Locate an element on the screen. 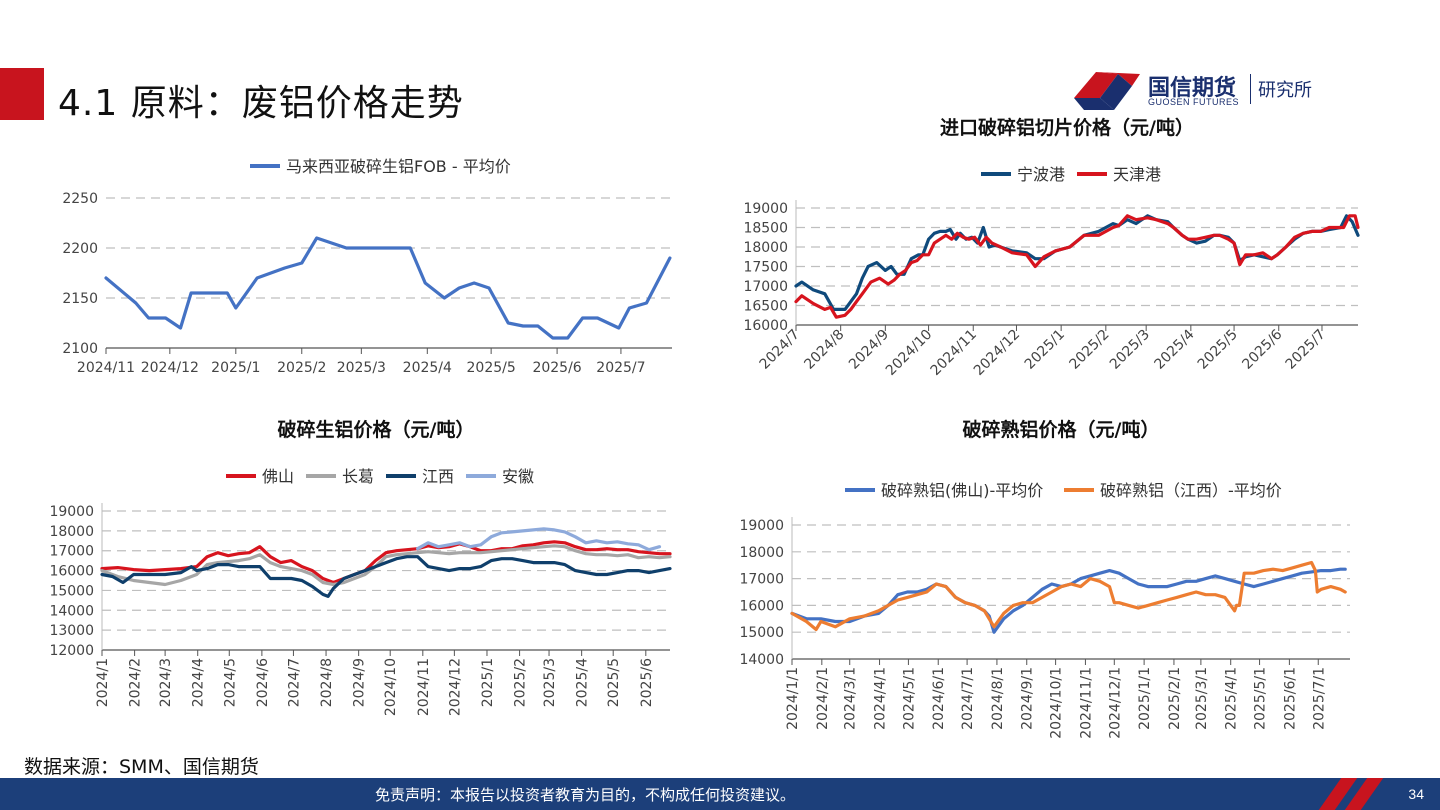  legend-label: 宁波港 is located at coordinates (1041, 174).